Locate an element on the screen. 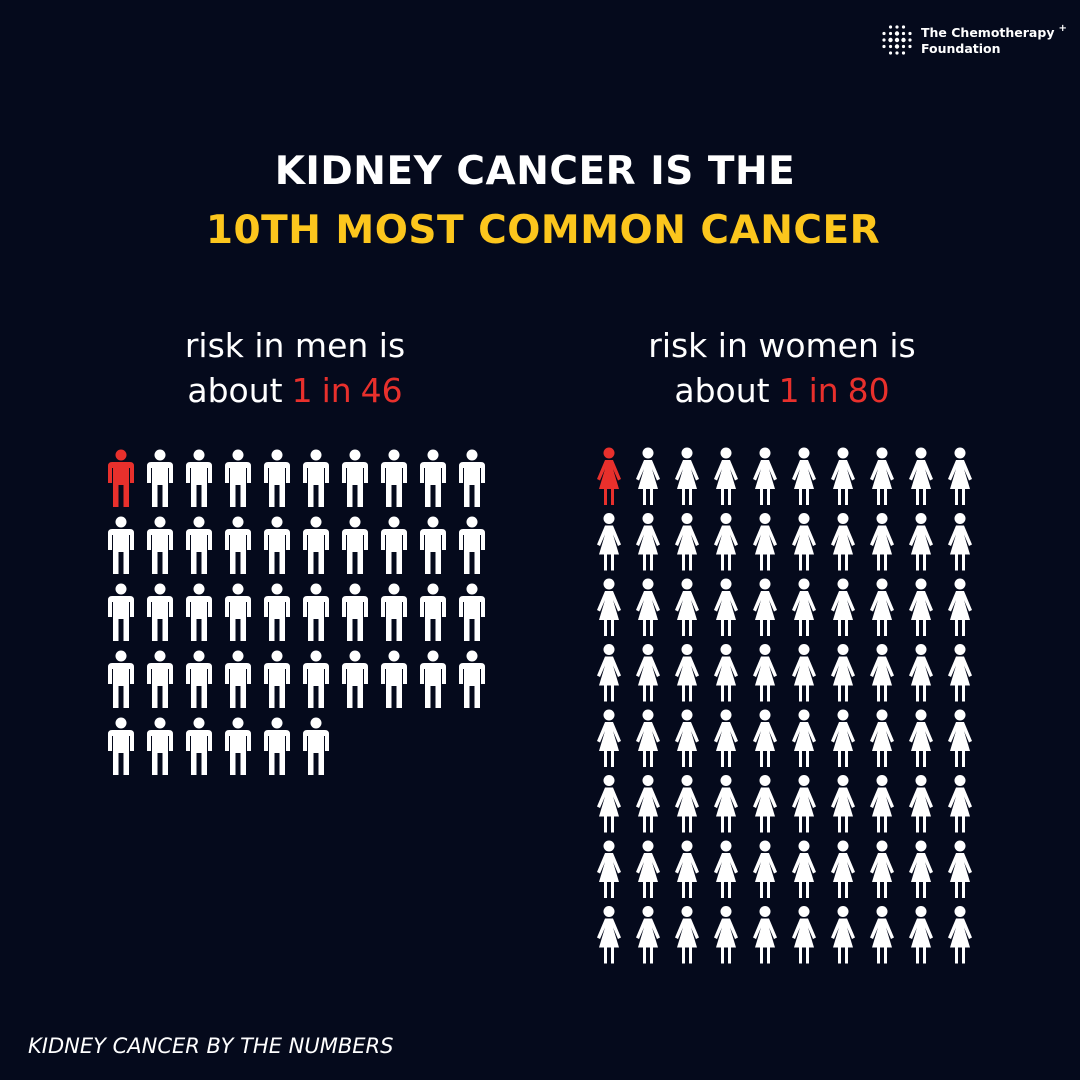 Image resolution: width=1080 pixels, height=1080 pixels. headline: KIDNEY CANCER IS THE is located at coordinates (535, 171).